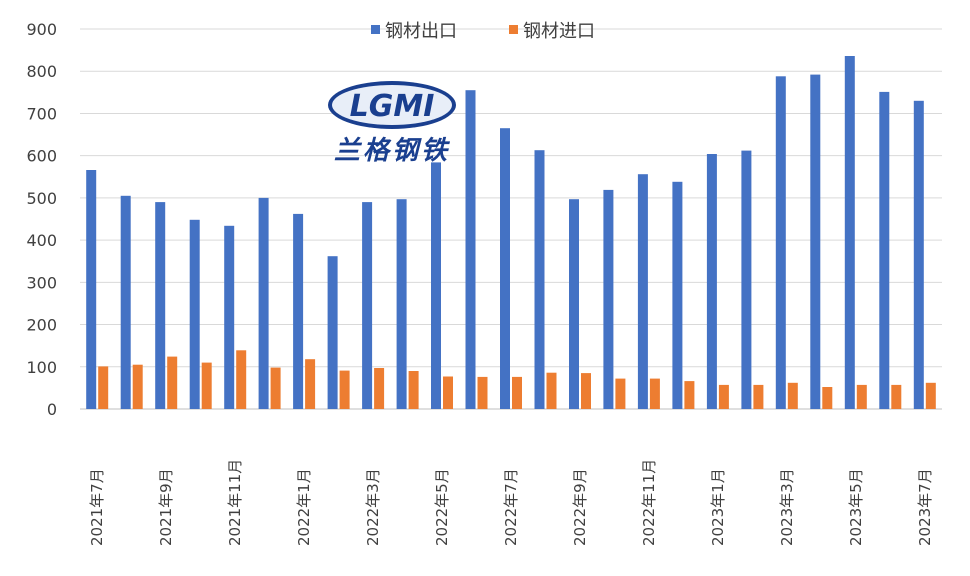 Image resolution: width=970 pixels, height=576 pixels. I want to click on y-axis-tick-labels: 0 100 200 300 400 500 600 700 800 900, so click(41, 219).